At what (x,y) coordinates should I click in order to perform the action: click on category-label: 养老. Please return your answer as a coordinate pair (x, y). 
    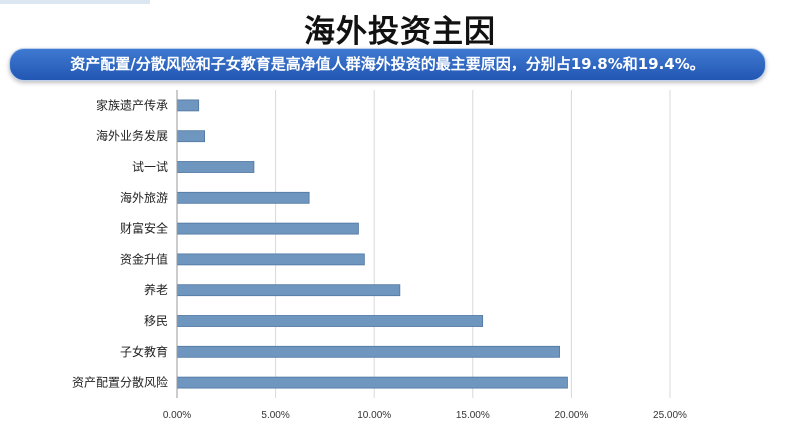
    Looking at the image, I should click on (156, 289).